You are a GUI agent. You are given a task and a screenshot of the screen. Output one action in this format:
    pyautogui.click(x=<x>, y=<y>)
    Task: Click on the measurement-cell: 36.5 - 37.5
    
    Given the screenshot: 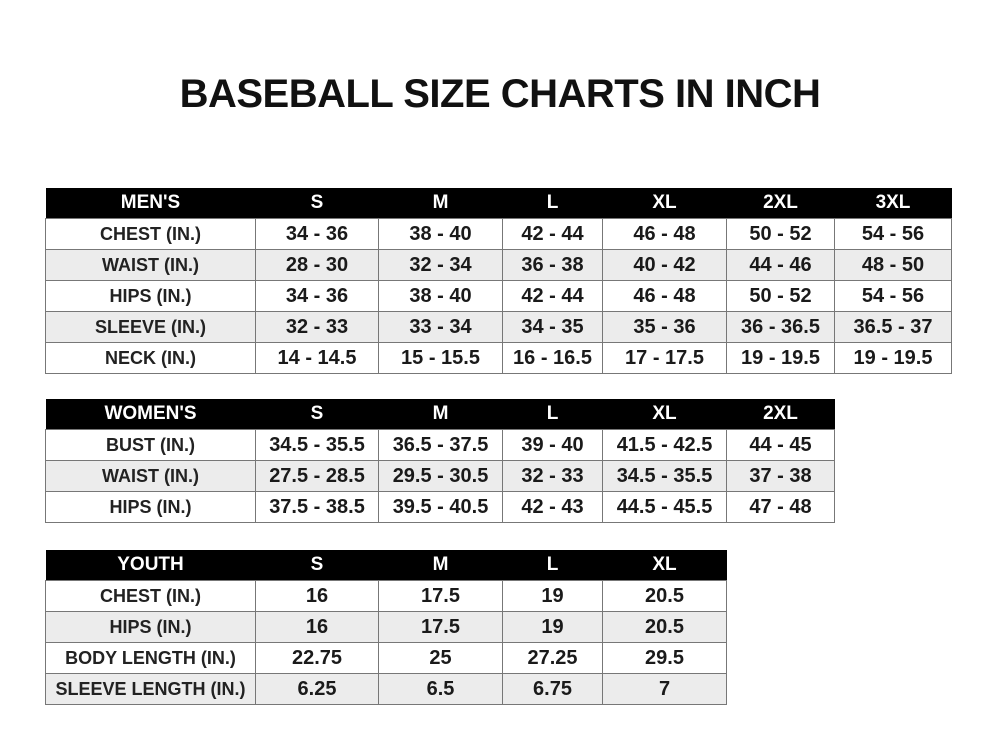 What is the action you would take?
    pyautogui.click(x=440, y=445)
    